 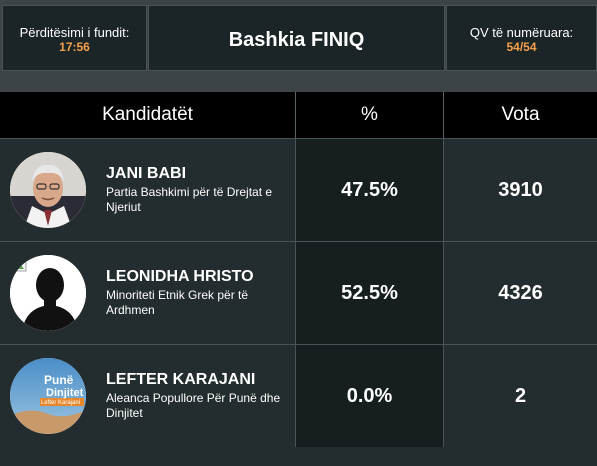 I want to click on poster-text: Lefter Karajani, so click(x=60, y=403).